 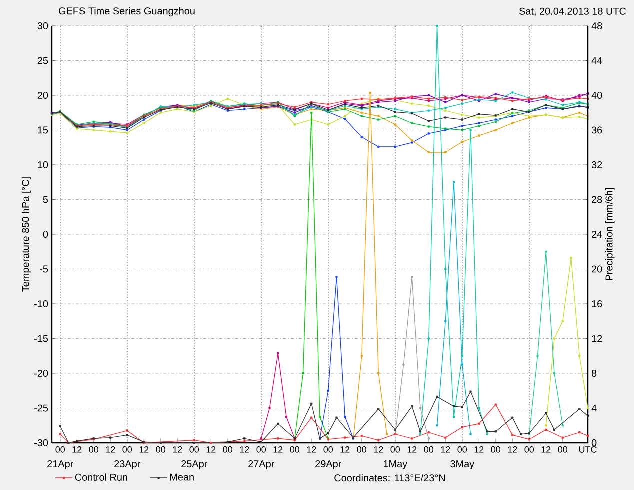 I want to click on text: 1May, so click(x=396, y=465).